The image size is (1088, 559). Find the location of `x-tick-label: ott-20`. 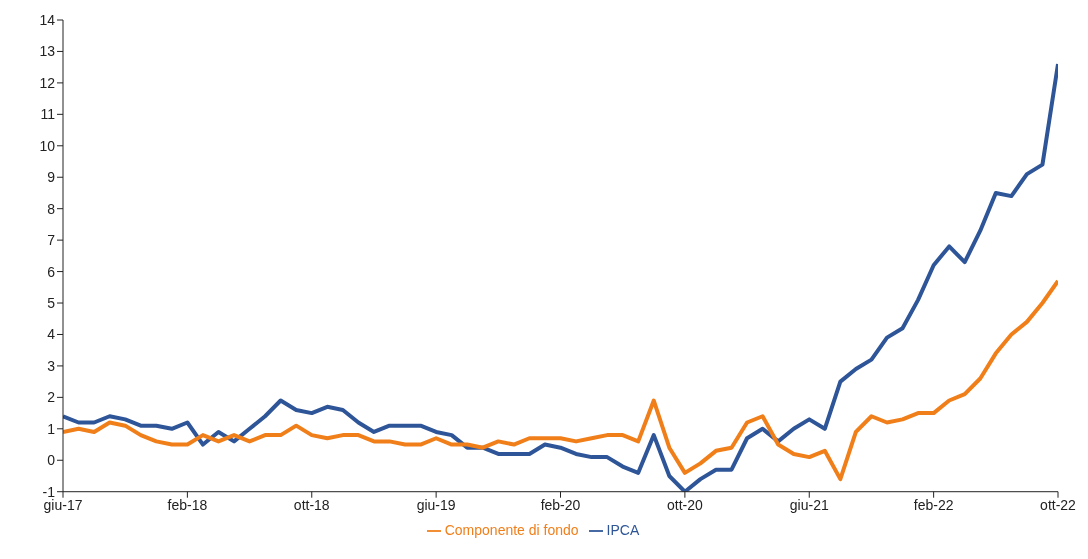

x-tick-label: ott-20 is located at coordinates (684, 504).